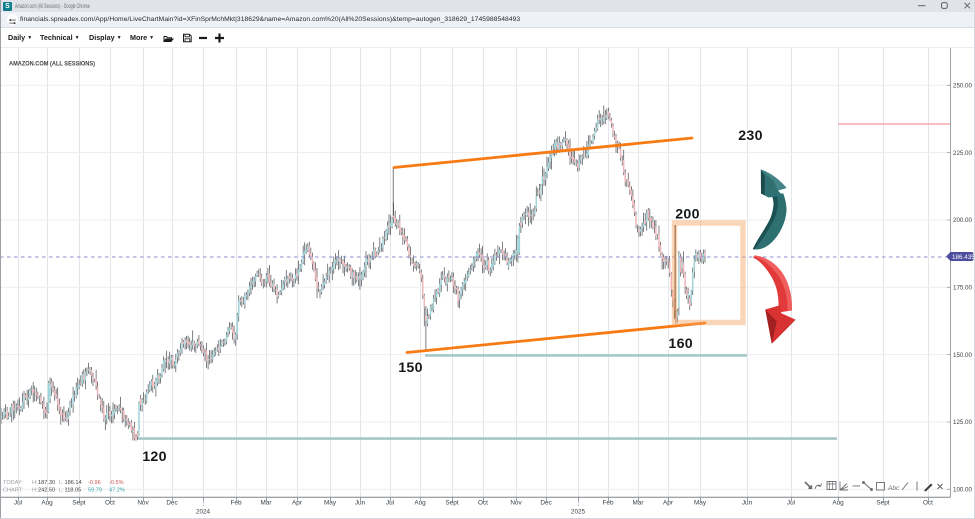 Image resolution: width=975 pixels, height=519 pixels. I want to click on svg-text: 187.30, so click(46, 483).